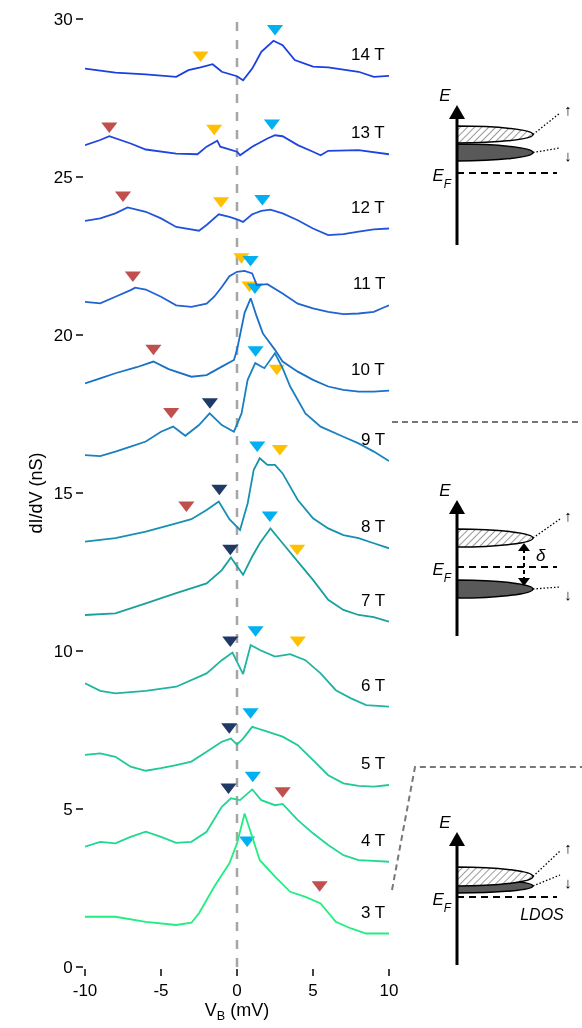 This screenshot has width=582, height=1028. I want to click on series-label: 9 T, so click(373, 439).